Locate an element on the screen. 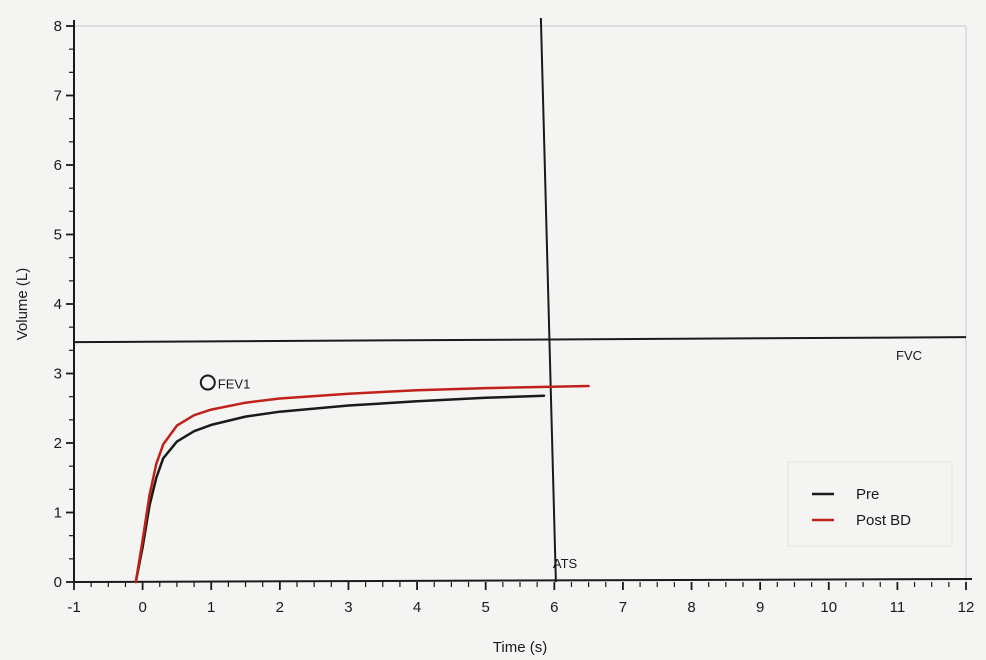  x-tick-label: 11 is located at coordinates (898, 607).